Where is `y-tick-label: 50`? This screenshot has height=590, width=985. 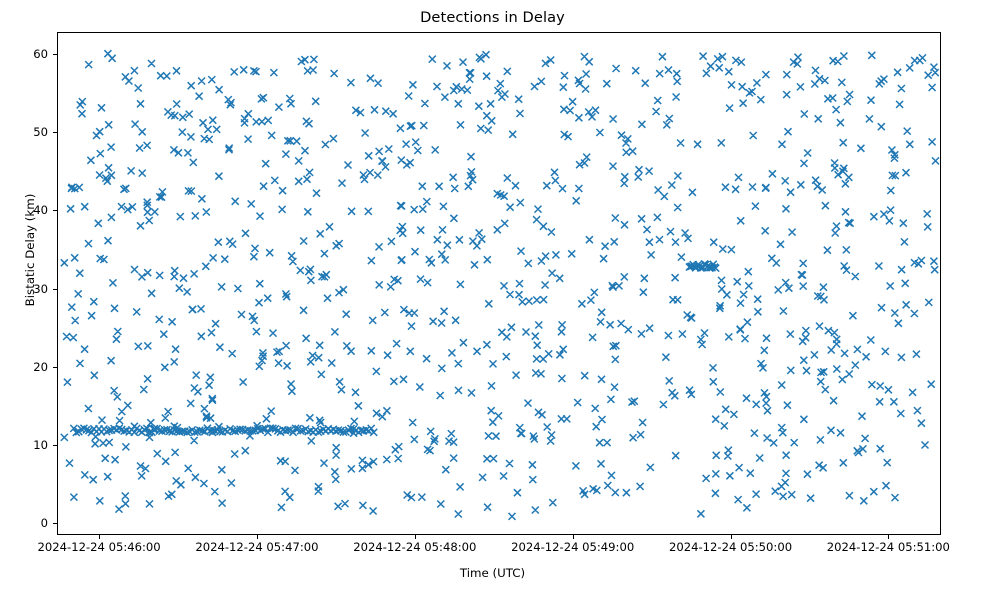 y-tick-label: 50 is located at coordinates (40, 132).